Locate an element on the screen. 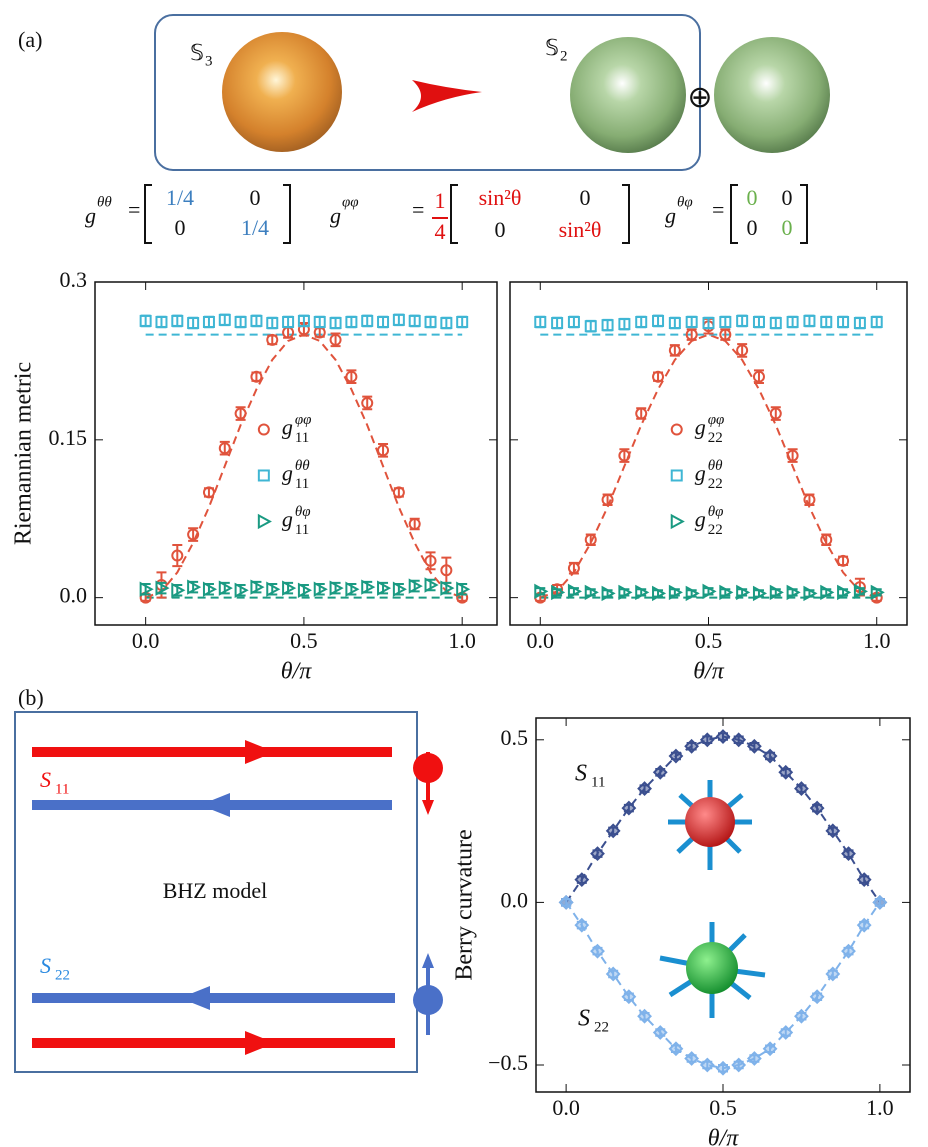 Image resolution: width=928 pixels, height=1147 pixels. edge-channels is located at coordinates (237, 897).